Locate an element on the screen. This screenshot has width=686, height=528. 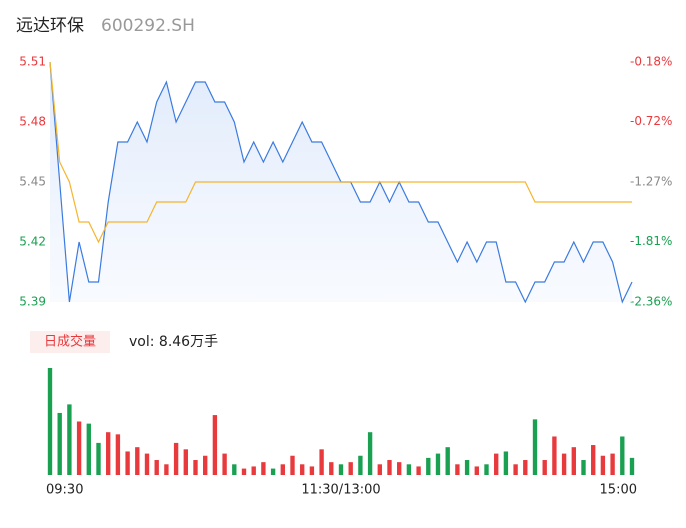
y-tick-label: 5.48 is located at coordinates (32, 122).